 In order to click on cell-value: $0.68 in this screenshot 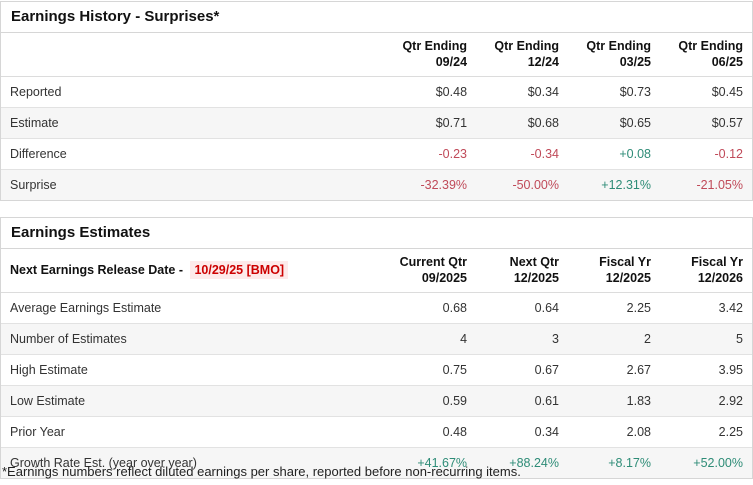, I will do `click(522, 123)`.